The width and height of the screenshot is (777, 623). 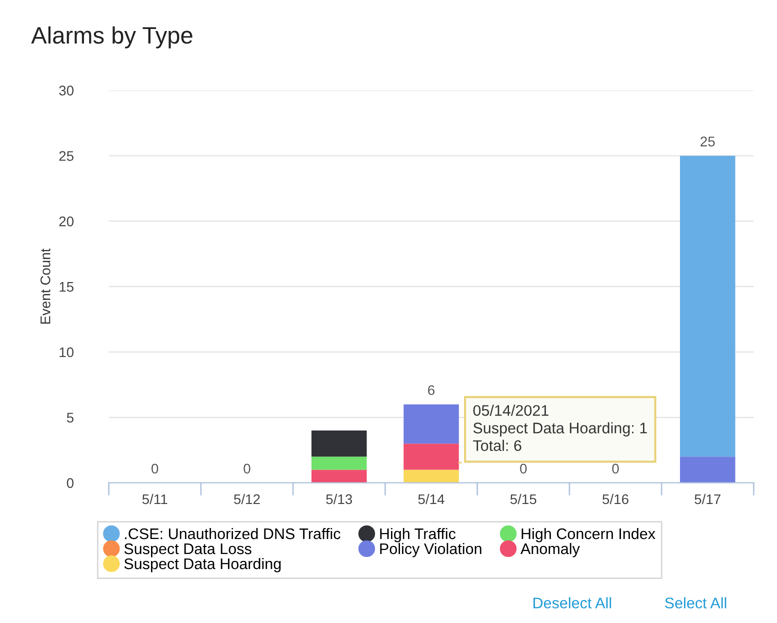 What do you see at coordinates (431, 390) in the screenshot?
I see `total-label: 6` at bounding box center [431, 390].